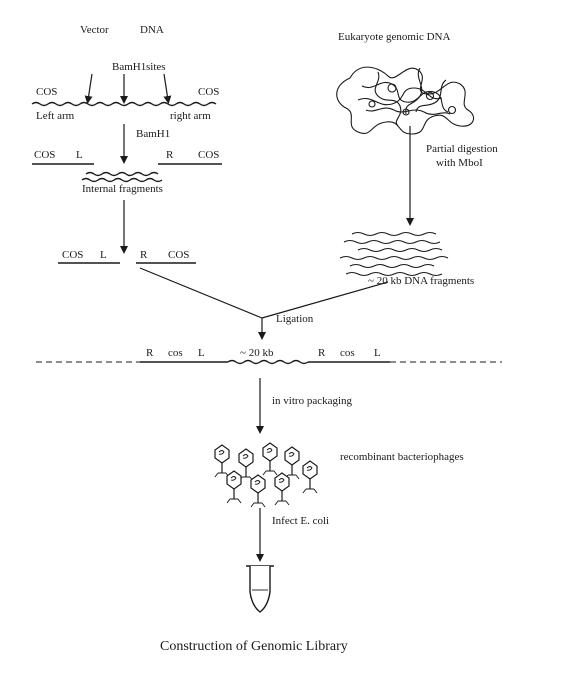 The width and height of the screenshot is (562, 678). I want to click on sites-label: sites, so click(156, 67).